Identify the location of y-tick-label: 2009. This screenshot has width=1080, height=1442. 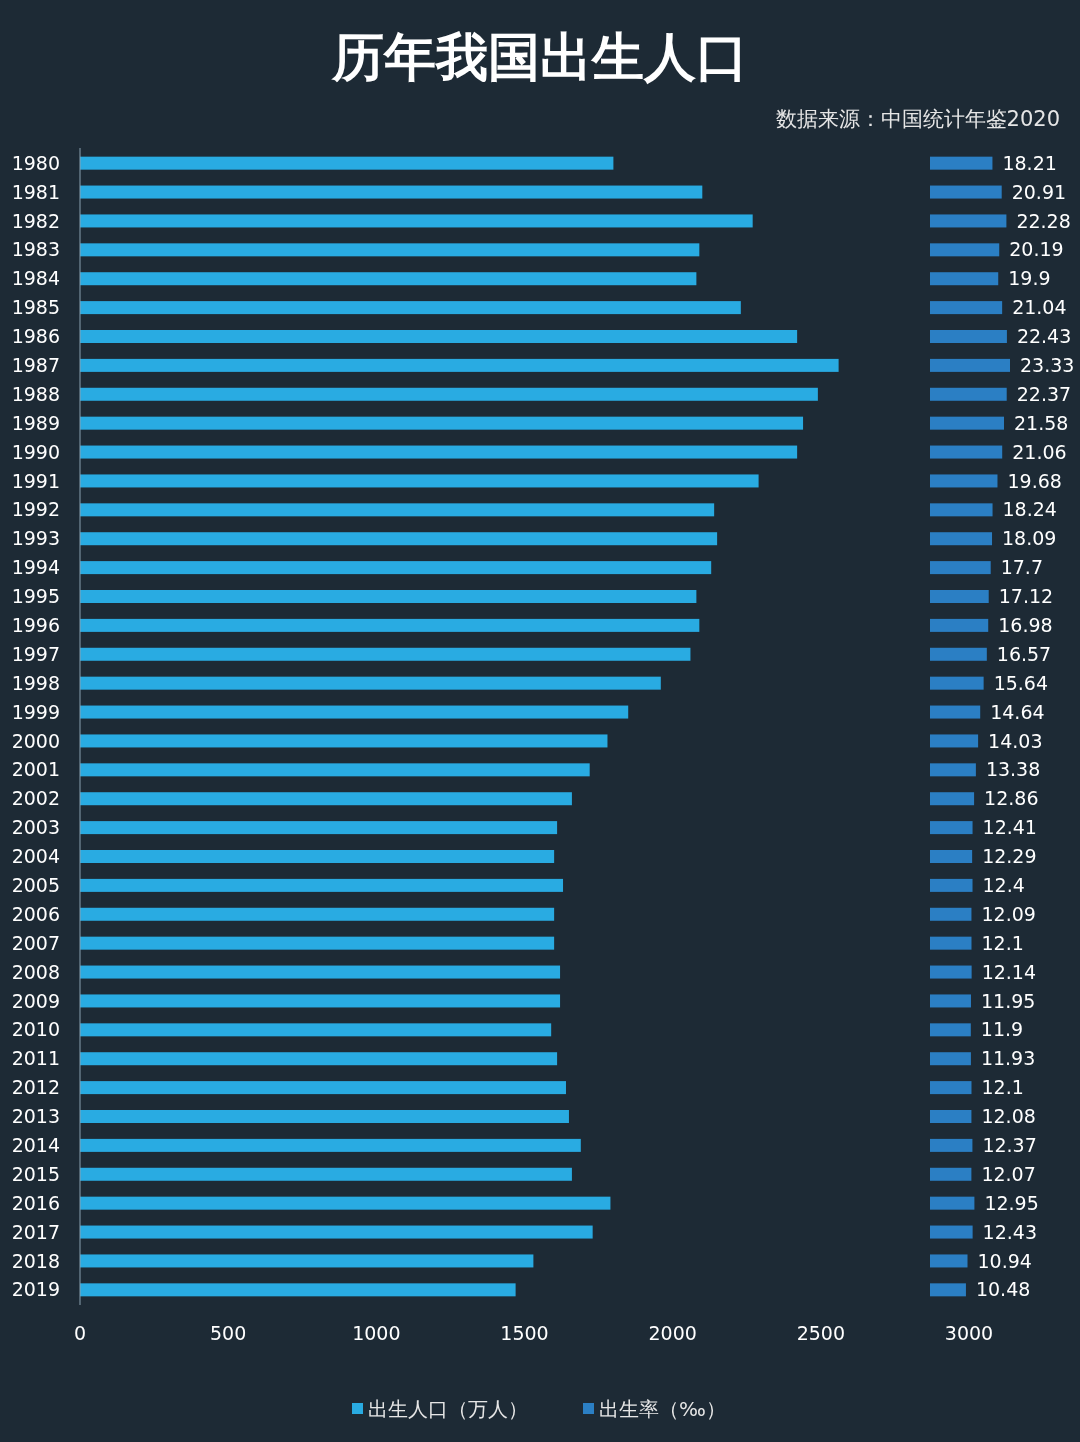
(35, 1000).